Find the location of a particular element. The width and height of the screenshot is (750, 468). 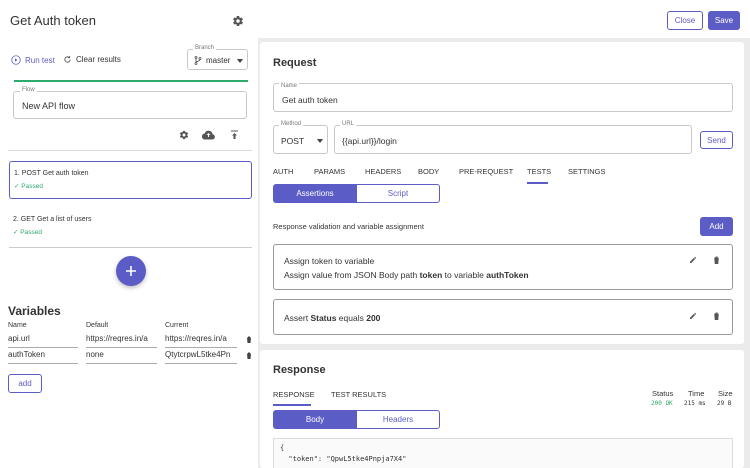

tab-test-results: TEST RESULTS is located at coordinates (359, 394).